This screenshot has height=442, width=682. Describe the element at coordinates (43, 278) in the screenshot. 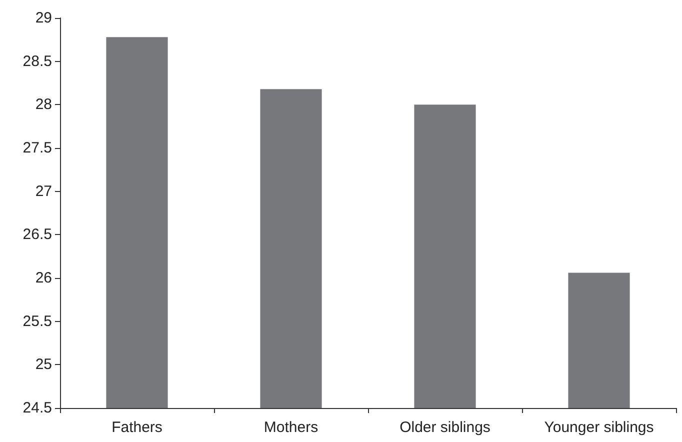

I see `y-tick-label: 26` at that location.